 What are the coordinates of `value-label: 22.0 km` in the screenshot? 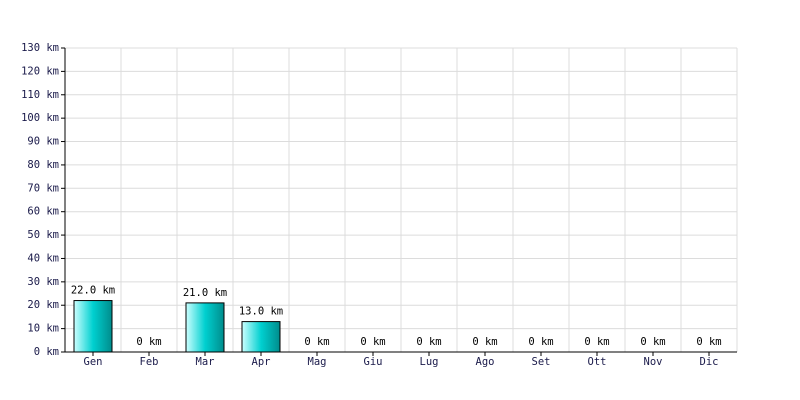 It's located at (93, 291).